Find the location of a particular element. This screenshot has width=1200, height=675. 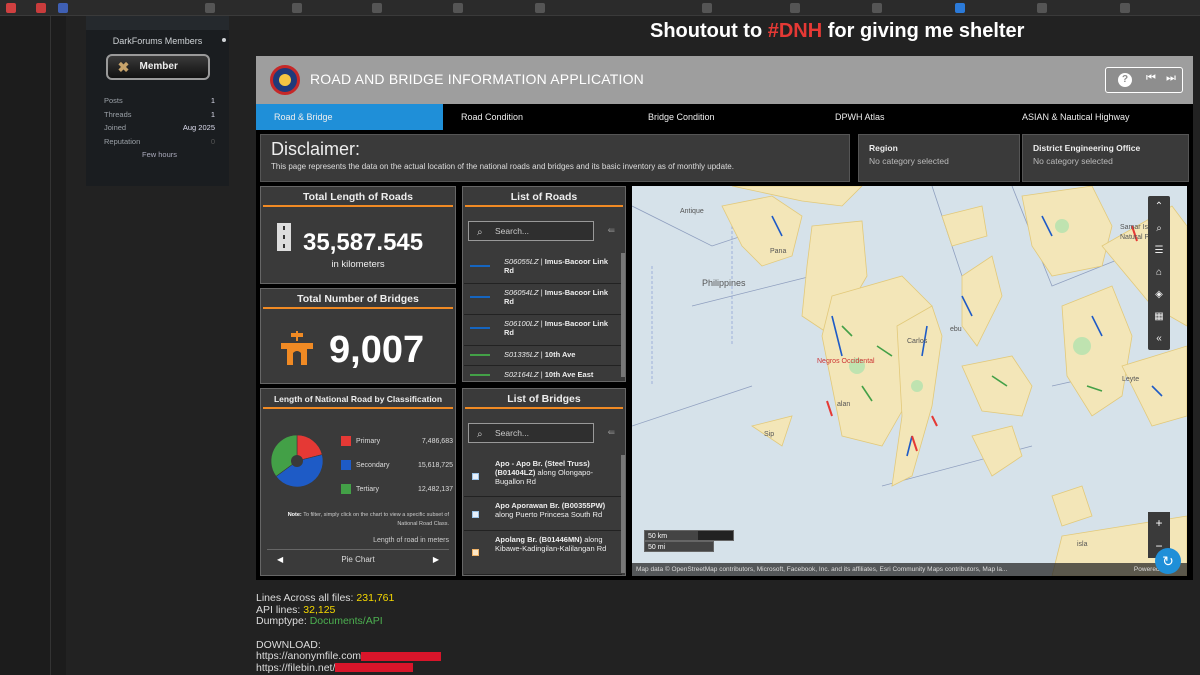

tab-asian-nautical-highway: ASIAN & Nautical Highway is located at coordinates (1076, 117).